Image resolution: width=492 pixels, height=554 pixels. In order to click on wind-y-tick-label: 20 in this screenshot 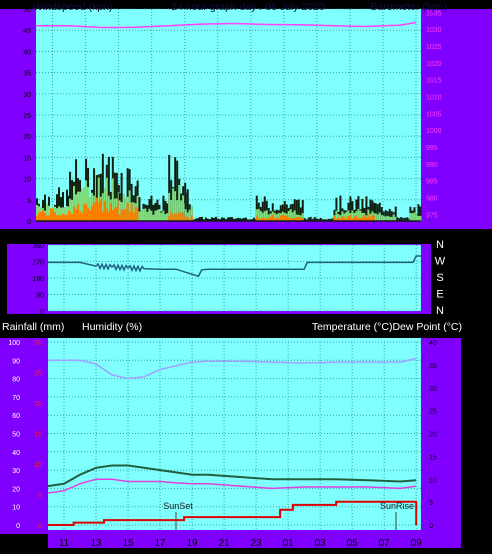, I will do `click(27, 137)`.